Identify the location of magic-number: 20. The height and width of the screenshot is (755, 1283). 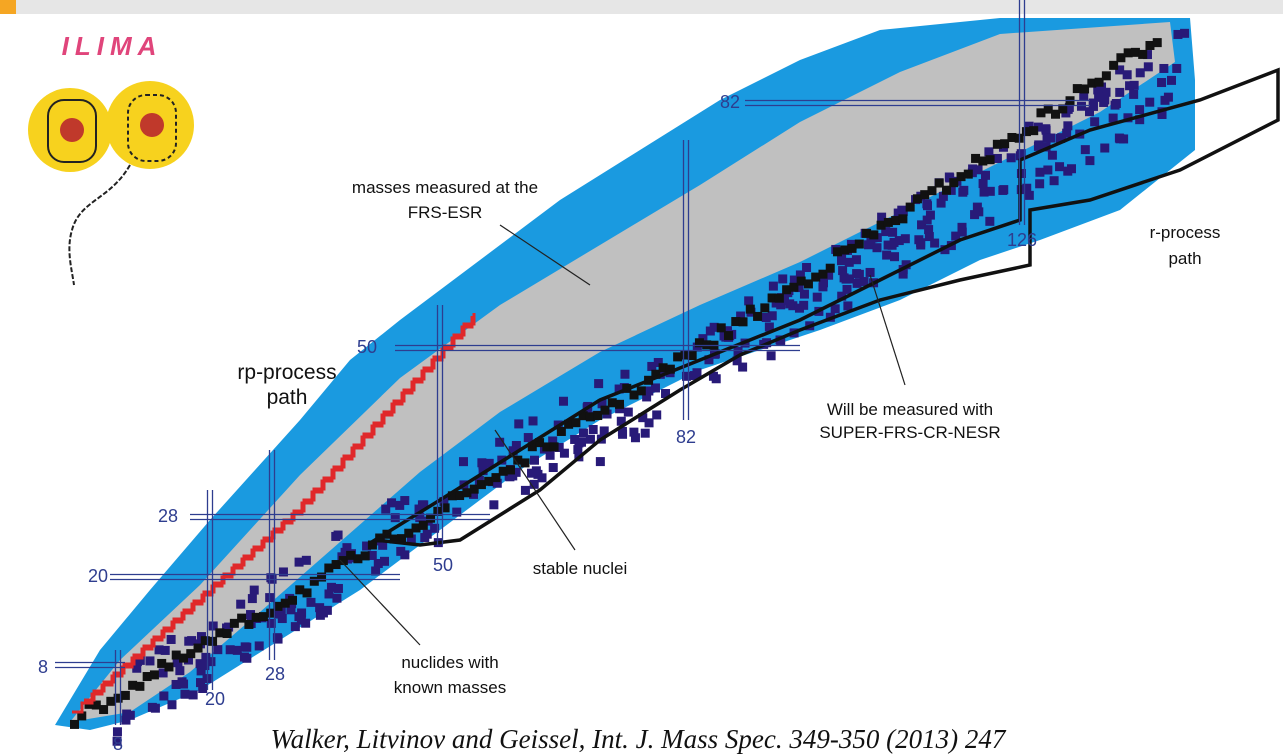
(98, 576).